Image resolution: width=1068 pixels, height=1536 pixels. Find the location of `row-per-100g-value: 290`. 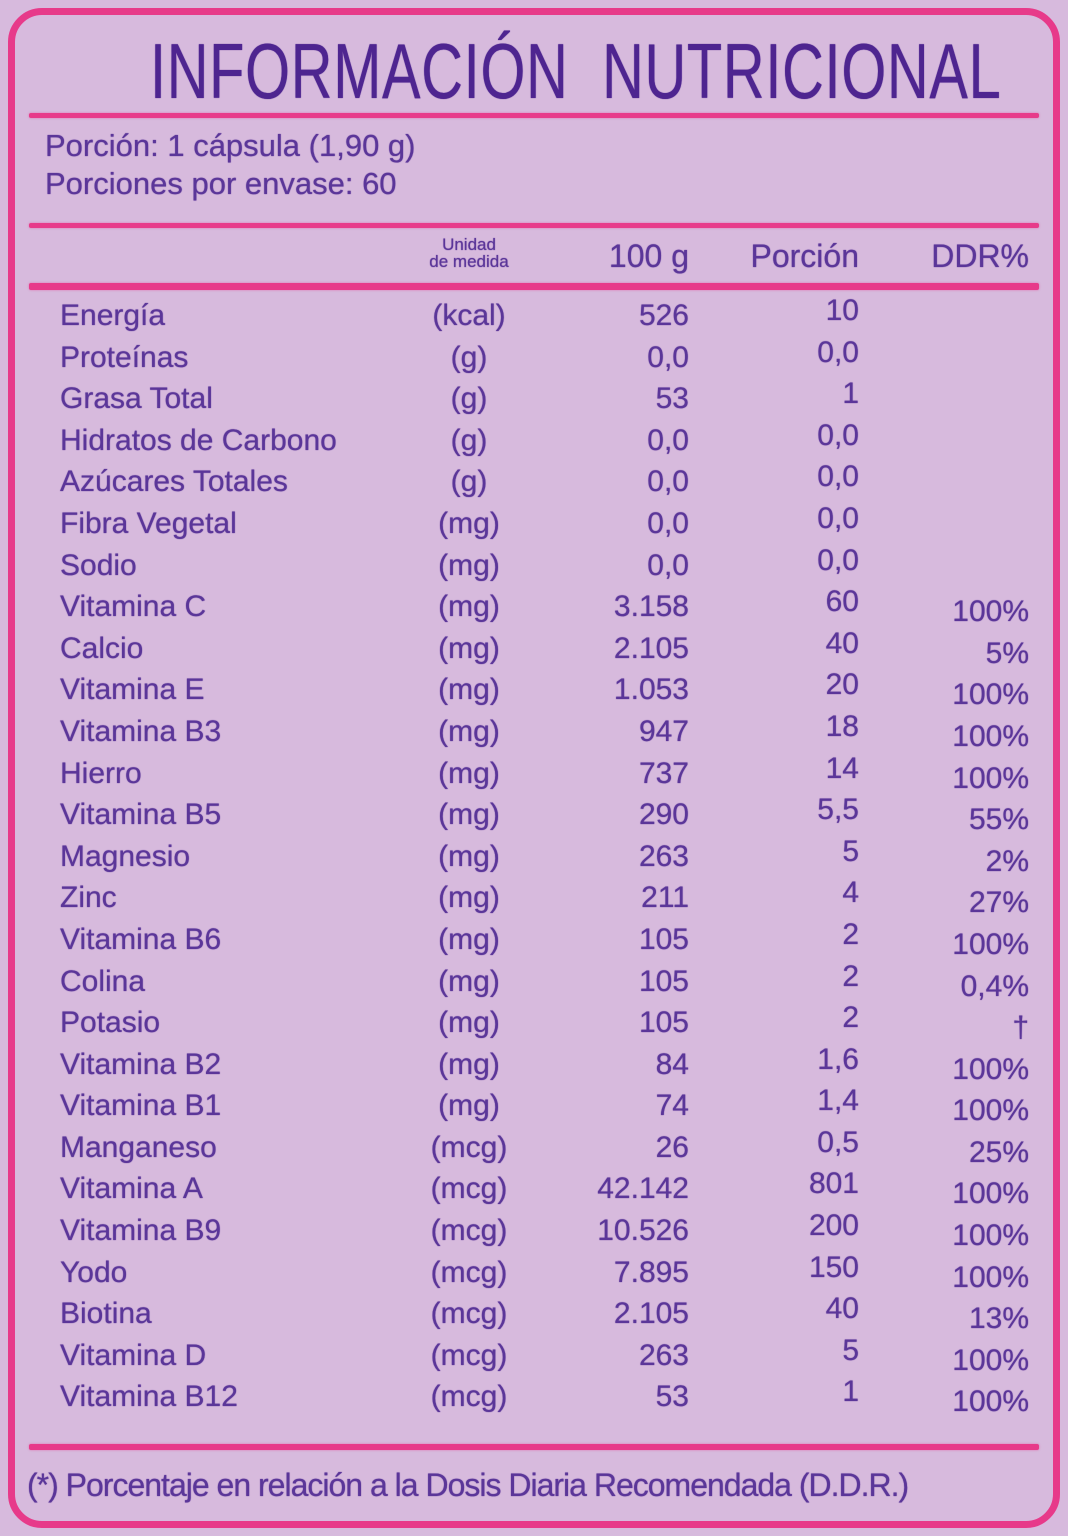

row-per-100g-value: 290 is located at coordinates (663, 815).